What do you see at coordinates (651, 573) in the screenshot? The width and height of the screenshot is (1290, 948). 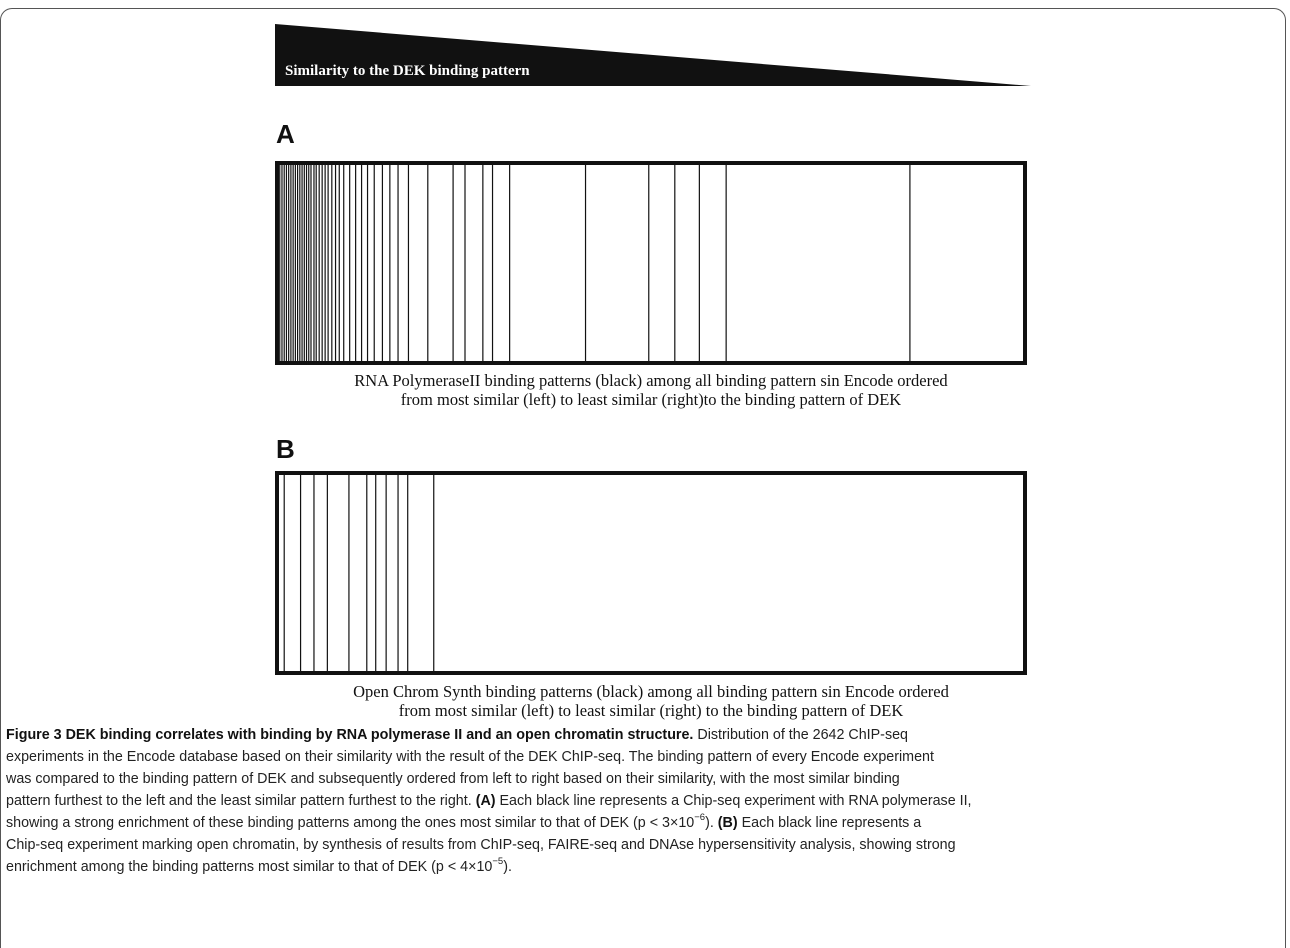 I see `panel-b-barcode` at bounding box center [651, 573].